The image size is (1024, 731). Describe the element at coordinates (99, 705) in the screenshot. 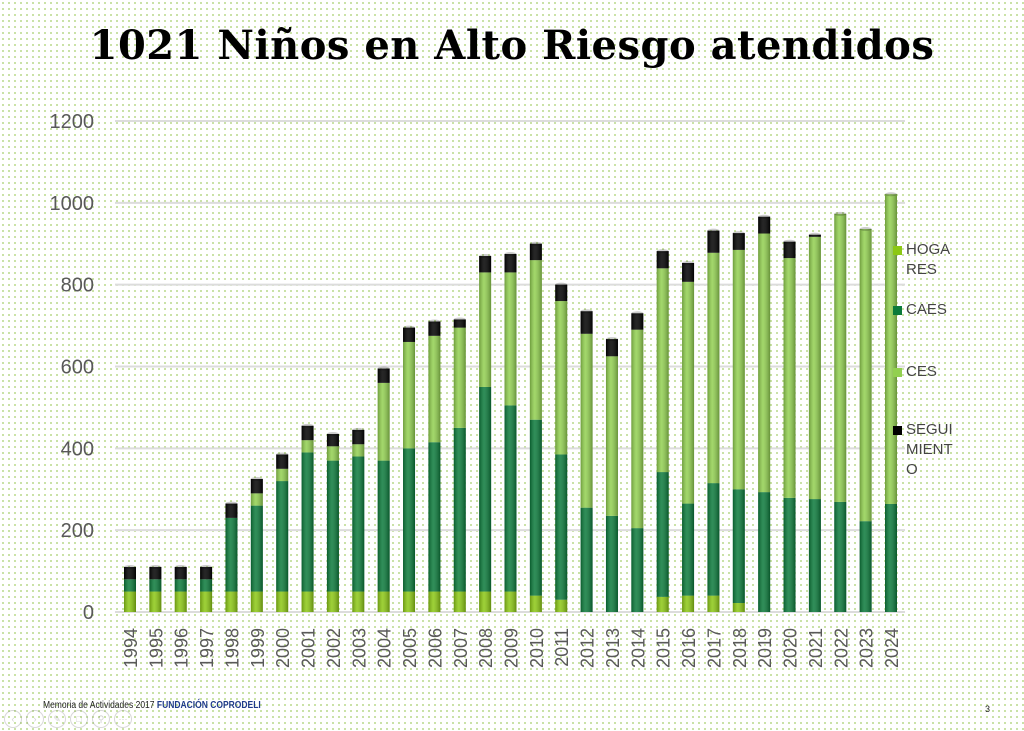

I see `footer-text: Memoria de Actividades 2017` at that location.